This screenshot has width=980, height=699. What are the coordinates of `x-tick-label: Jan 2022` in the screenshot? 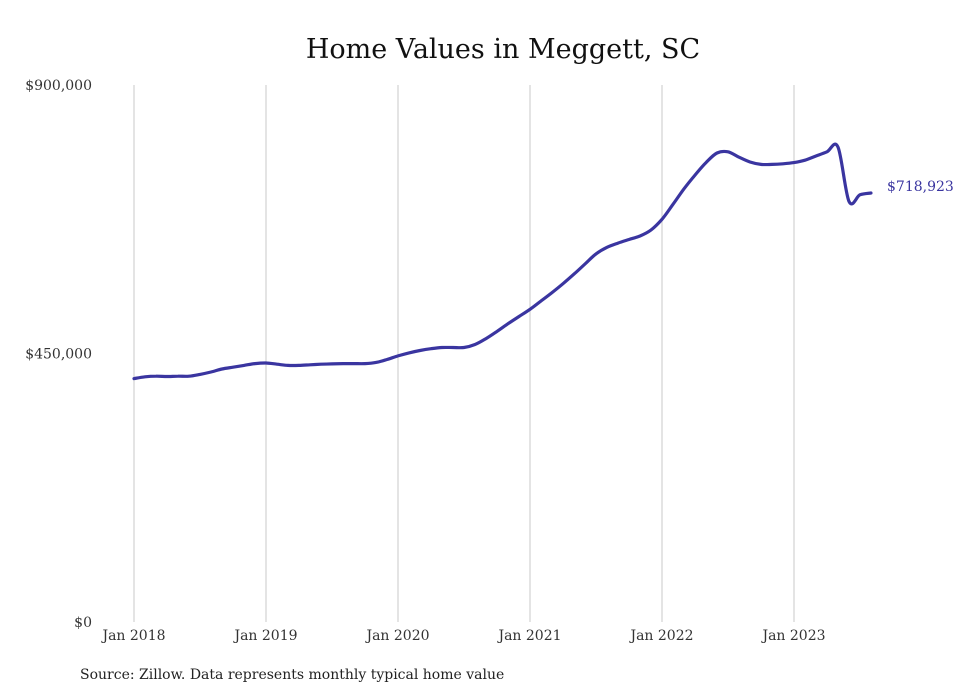 It's located at (660, 636).